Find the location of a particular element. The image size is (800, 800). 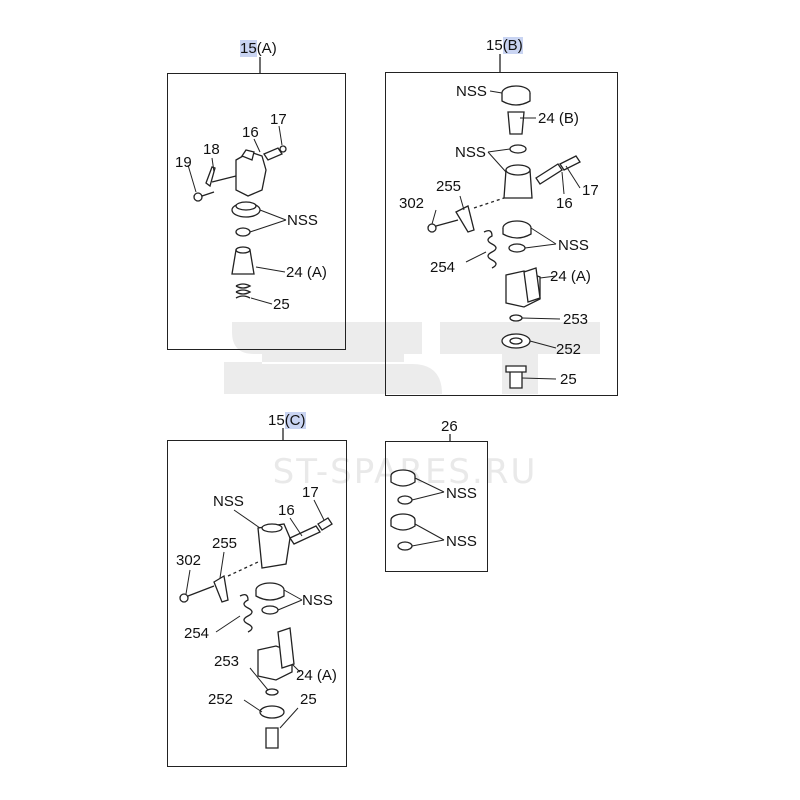

panel-c-title-suffix: (C) is located at coordinates (295, 420).